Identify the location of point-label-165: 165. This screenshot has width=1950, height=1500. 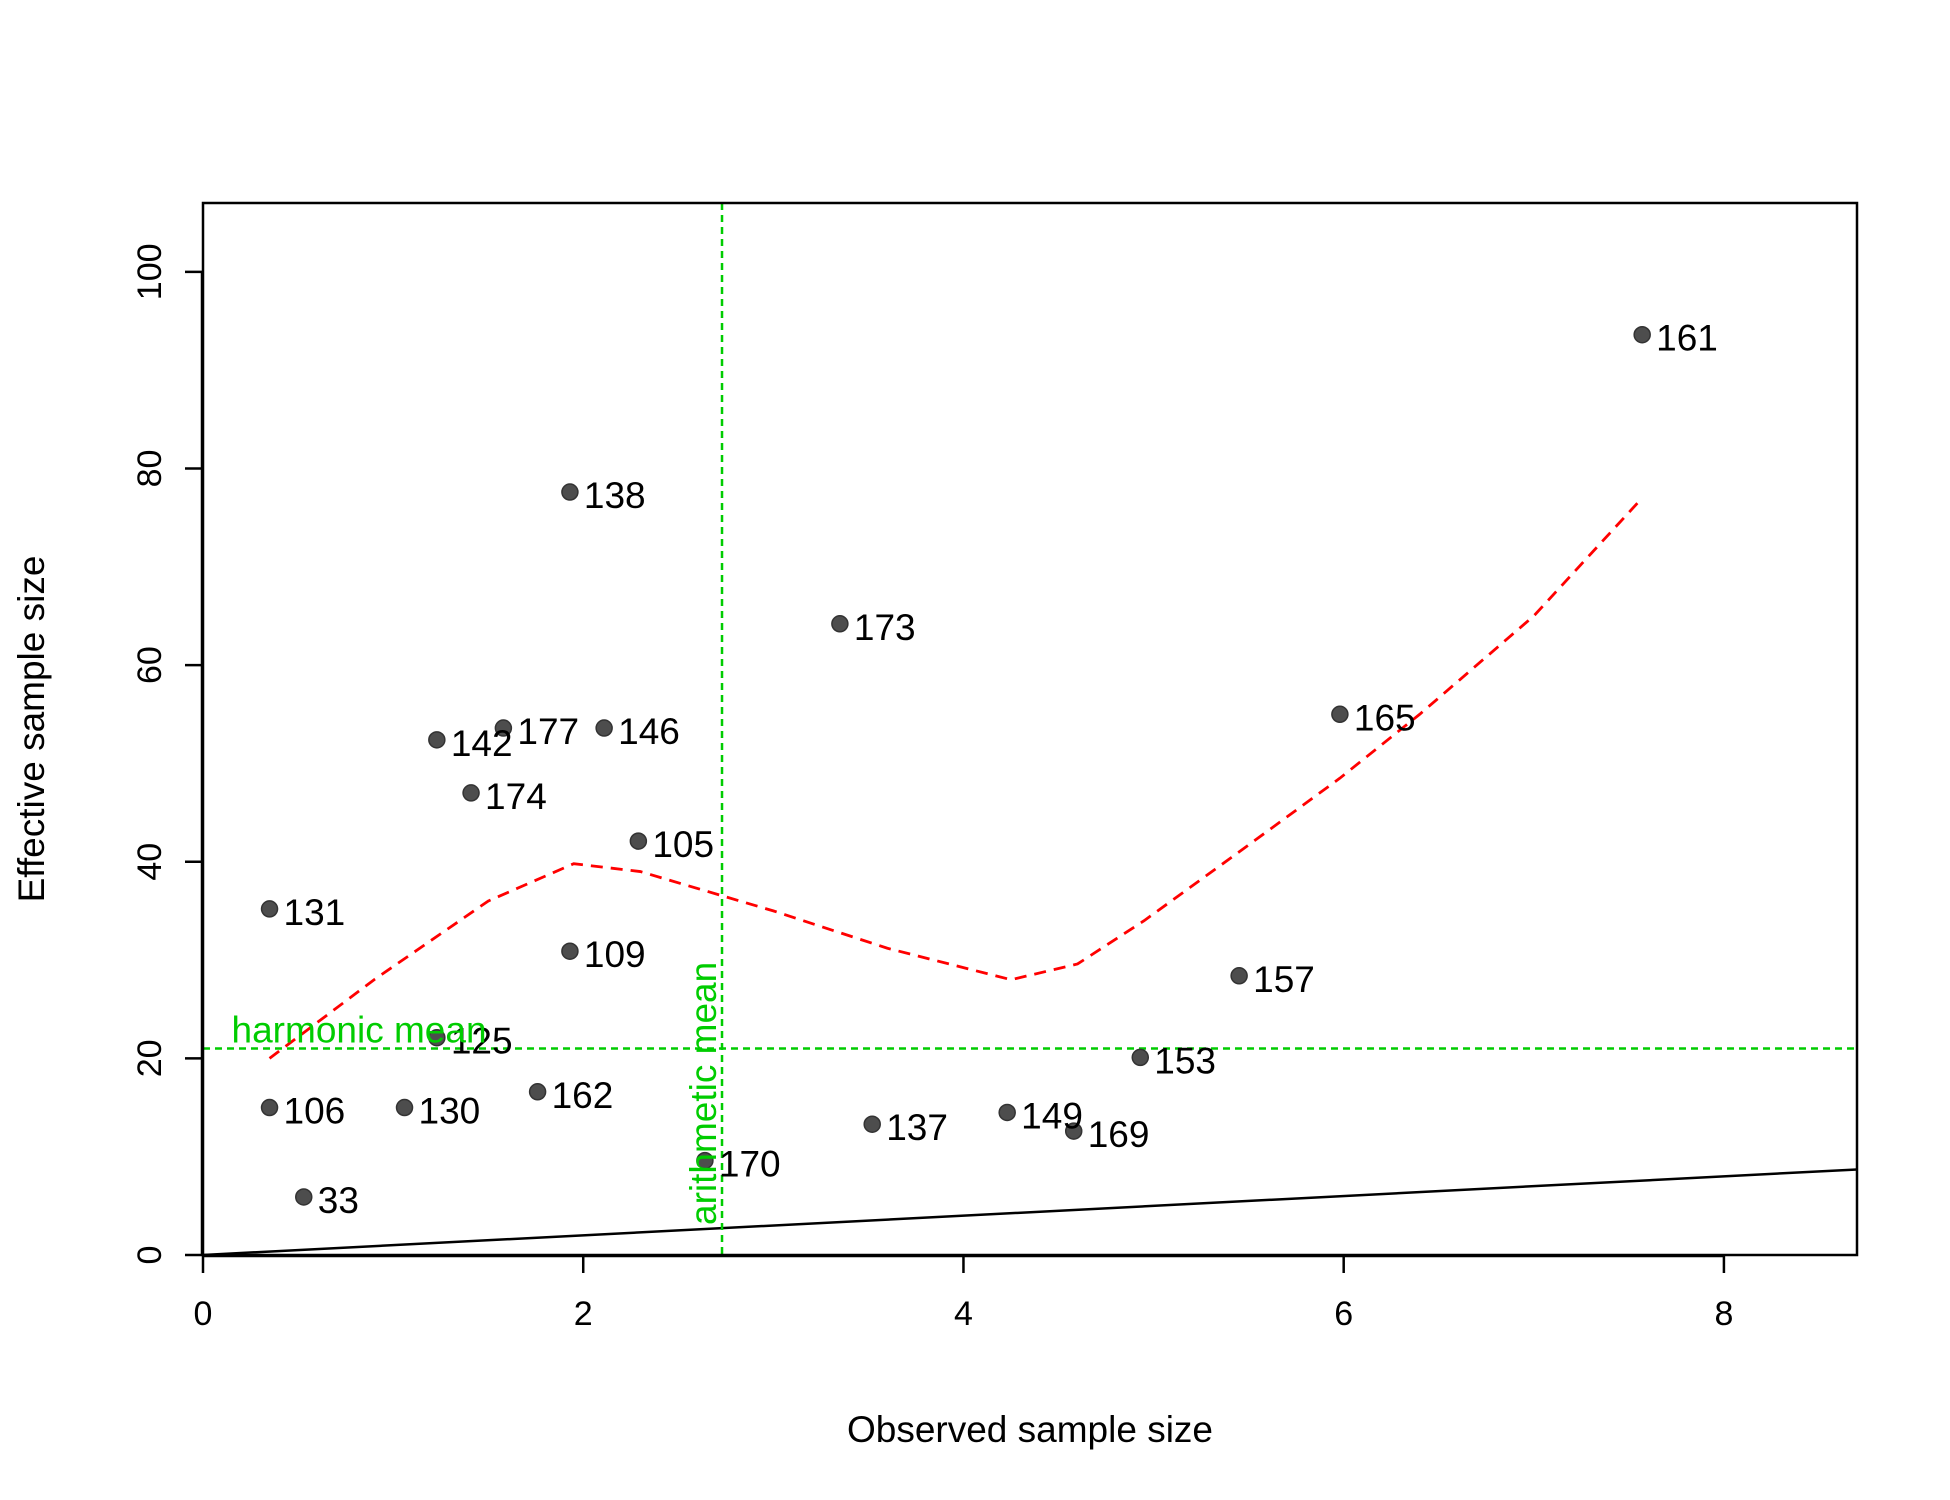
(1385, 717).